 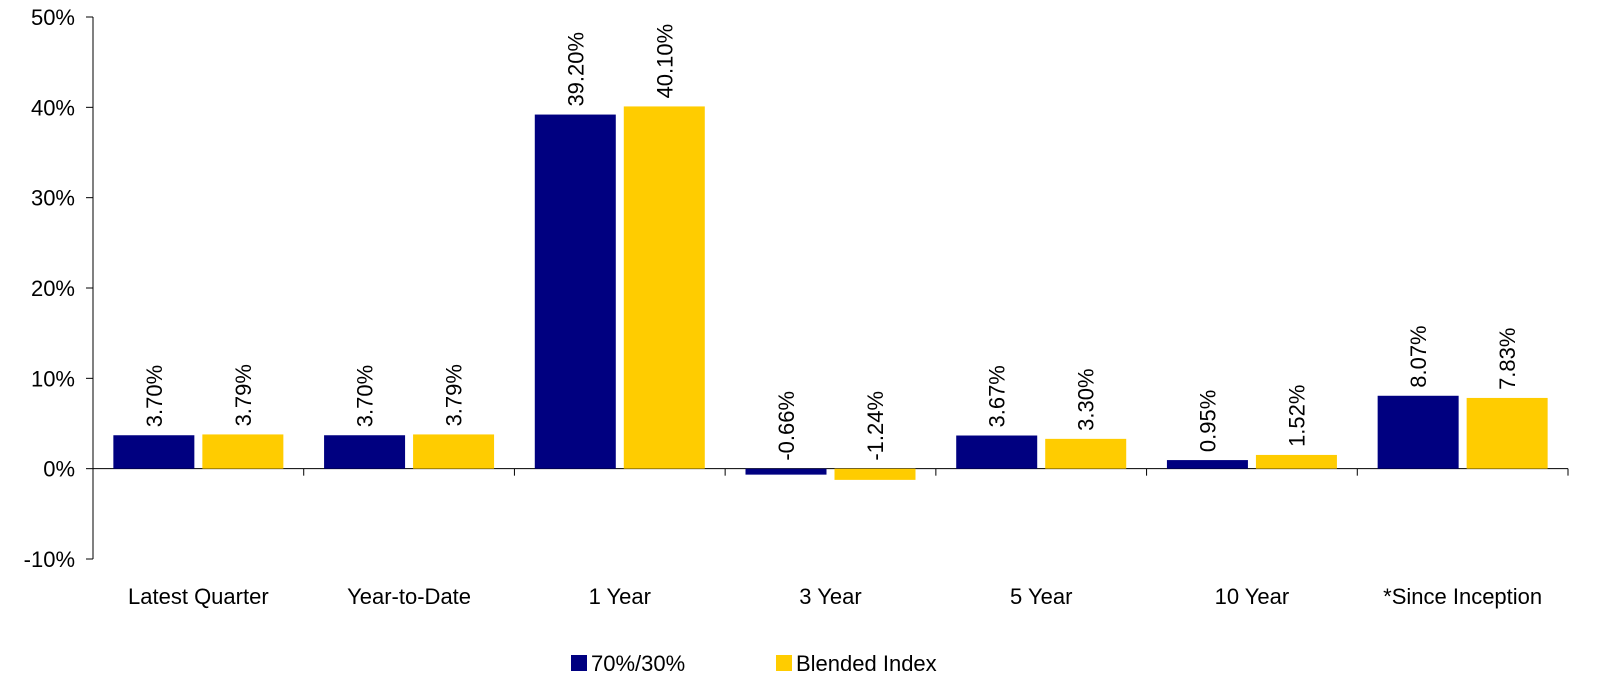 I want to click on y-tick-label: 20%, so click(x=53, y=288).